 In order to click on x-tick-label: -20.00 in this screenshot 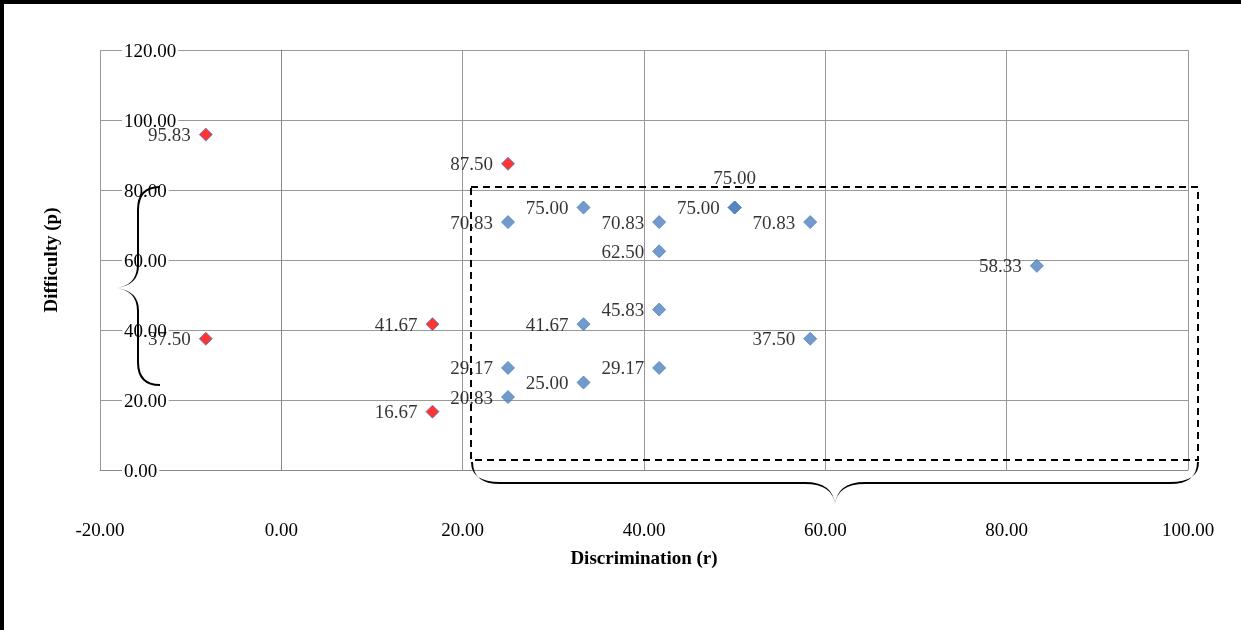, I will do `click(100, 529)`.